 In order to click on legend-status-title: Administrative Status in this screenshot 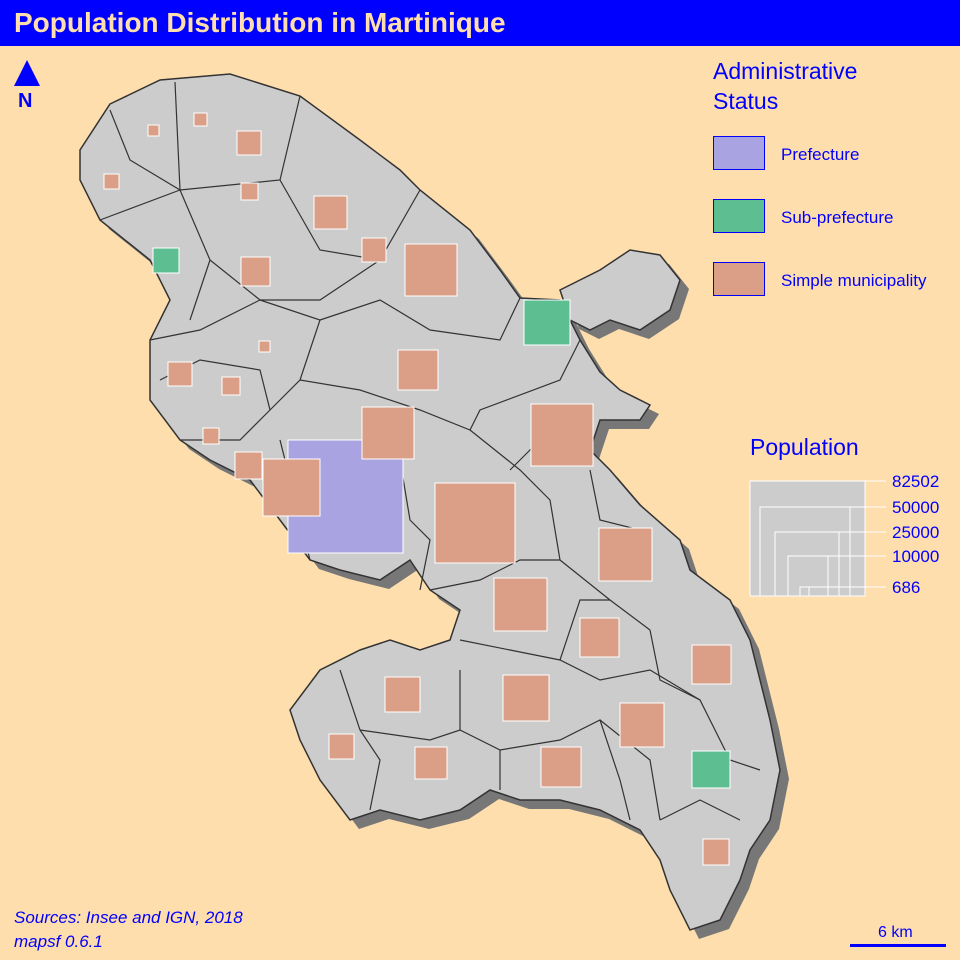, I will do `click(785, 86)`.